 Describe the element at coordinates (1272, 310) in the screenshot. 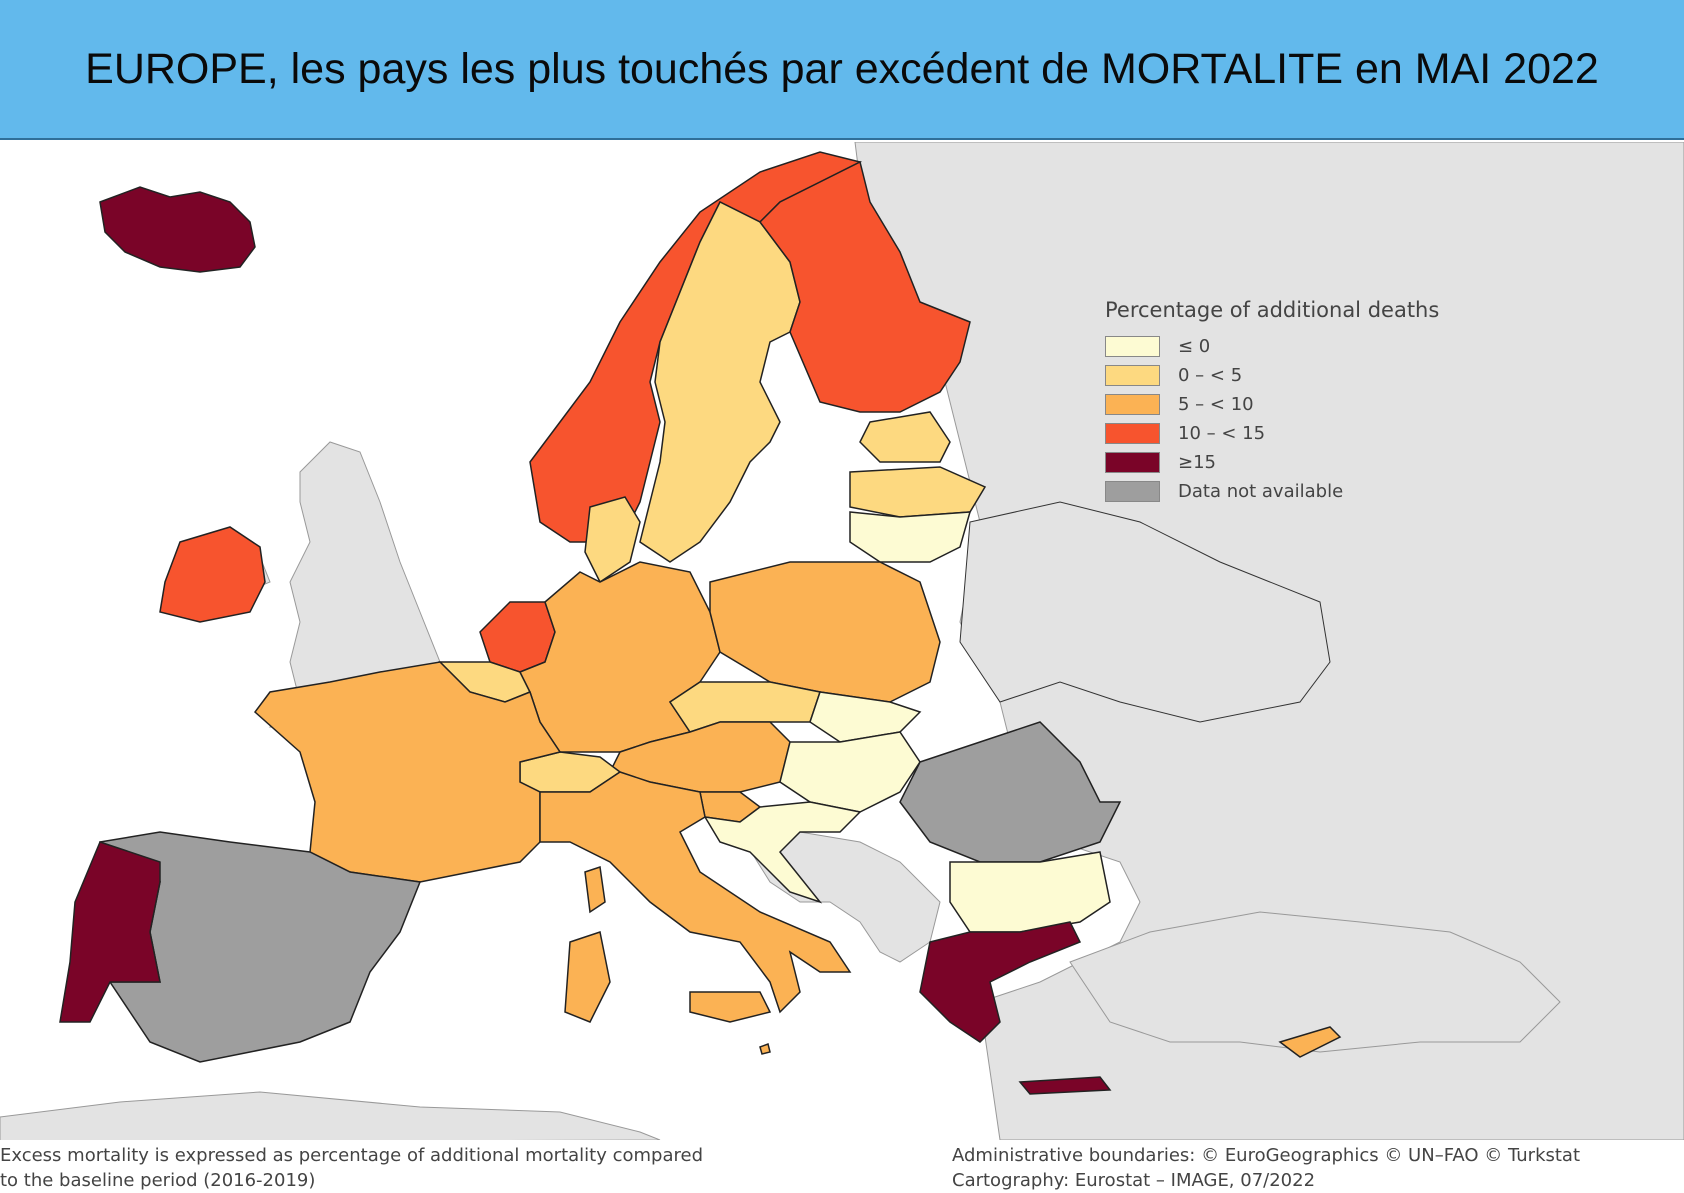

I see `legend-title: Percentage of additional deaths` at that location.